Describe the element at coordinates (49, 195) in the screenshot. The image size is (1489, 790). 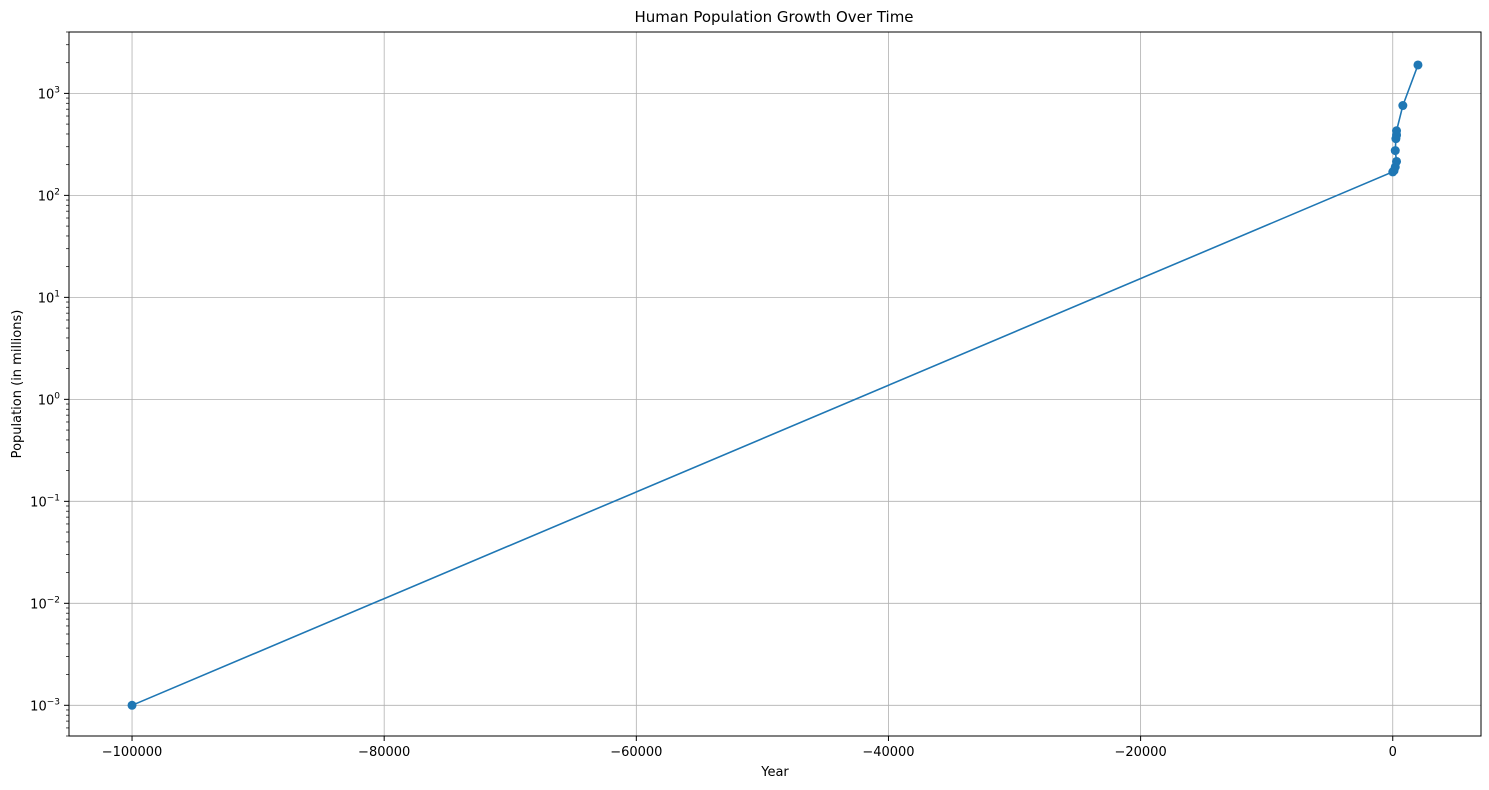
I see `y-tick-label: 10²` at that location.